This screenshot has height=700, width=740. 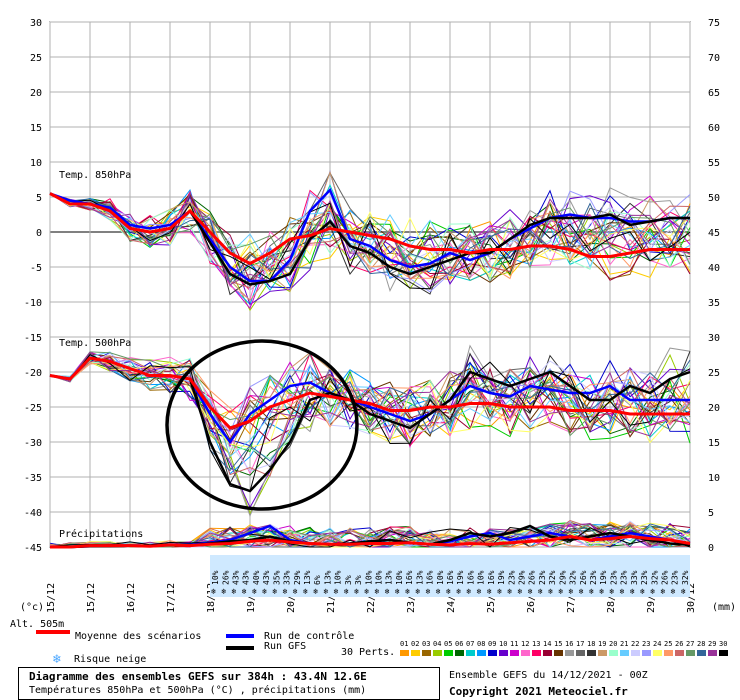 What do you see at coordinates (240, 636) in the screenshot?
I see `legend-control-swatch` at bounding box center [240, 636].